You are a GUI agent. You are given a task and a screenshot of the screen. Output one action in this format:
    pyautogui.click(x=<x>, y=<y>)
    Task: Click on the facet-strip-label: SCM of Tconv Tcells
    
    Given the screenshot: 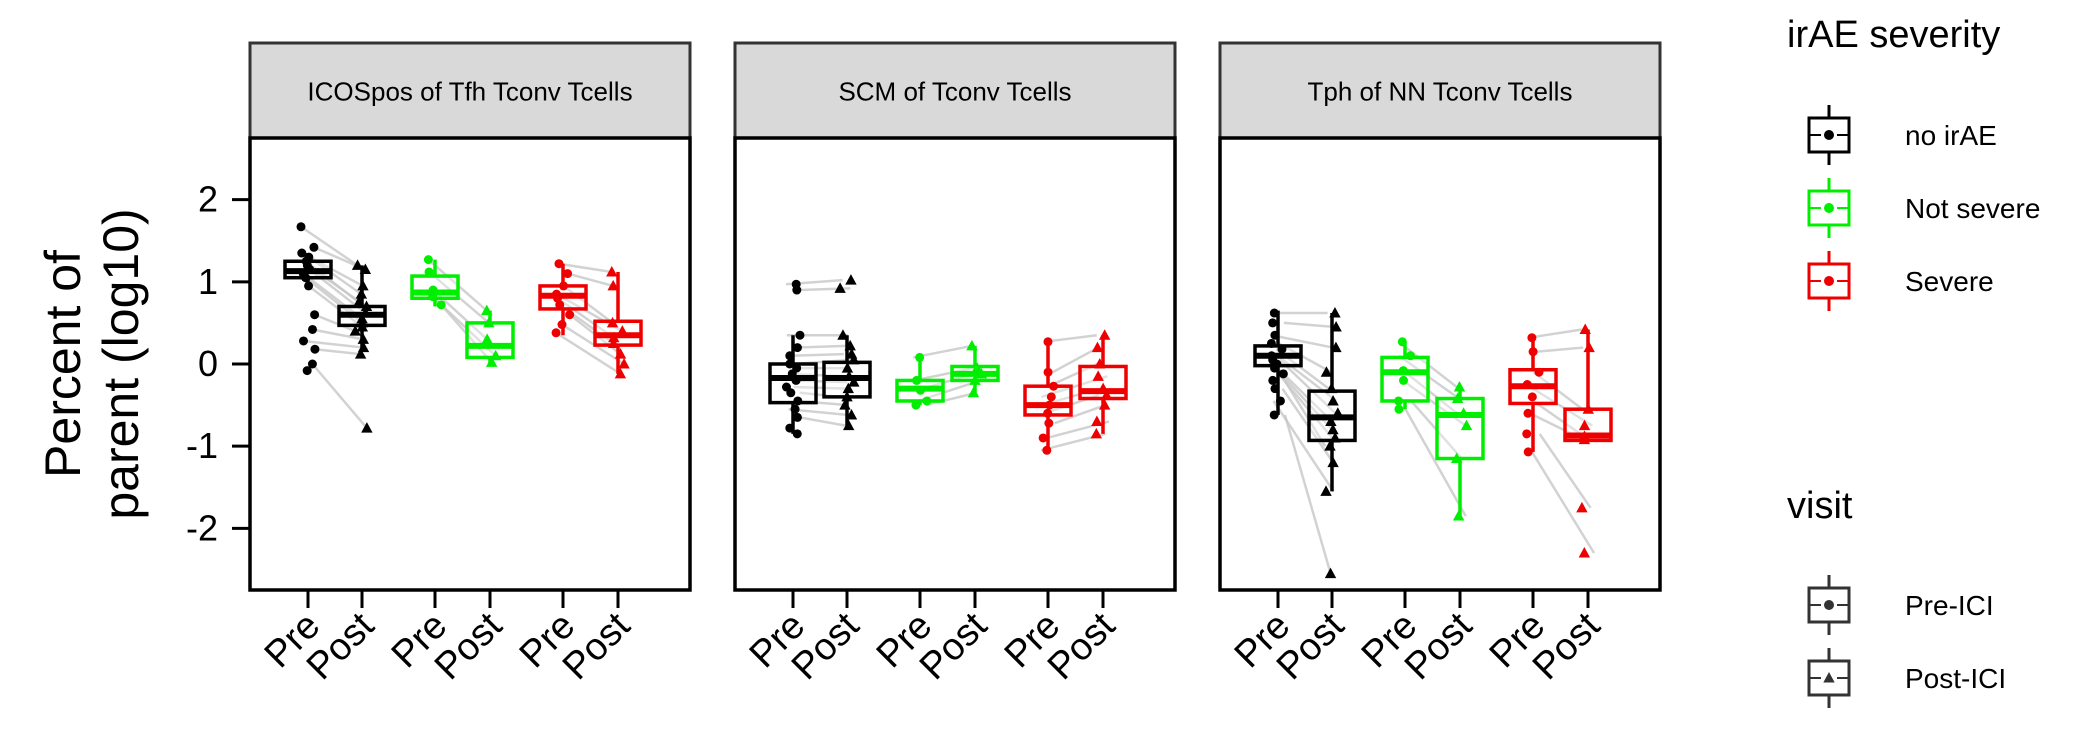 What is the action you would take?
    pyautogui.click(x=954, y=92)
    